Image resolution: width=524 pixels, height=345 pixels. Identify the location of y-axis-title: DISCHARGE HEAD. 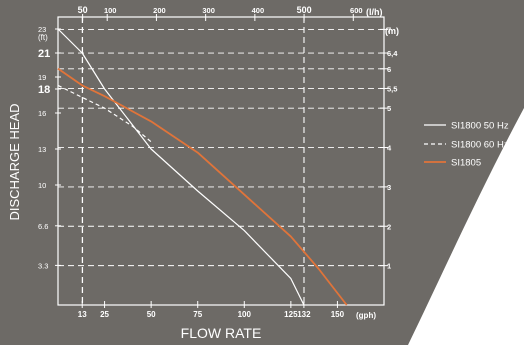
(14, 161).